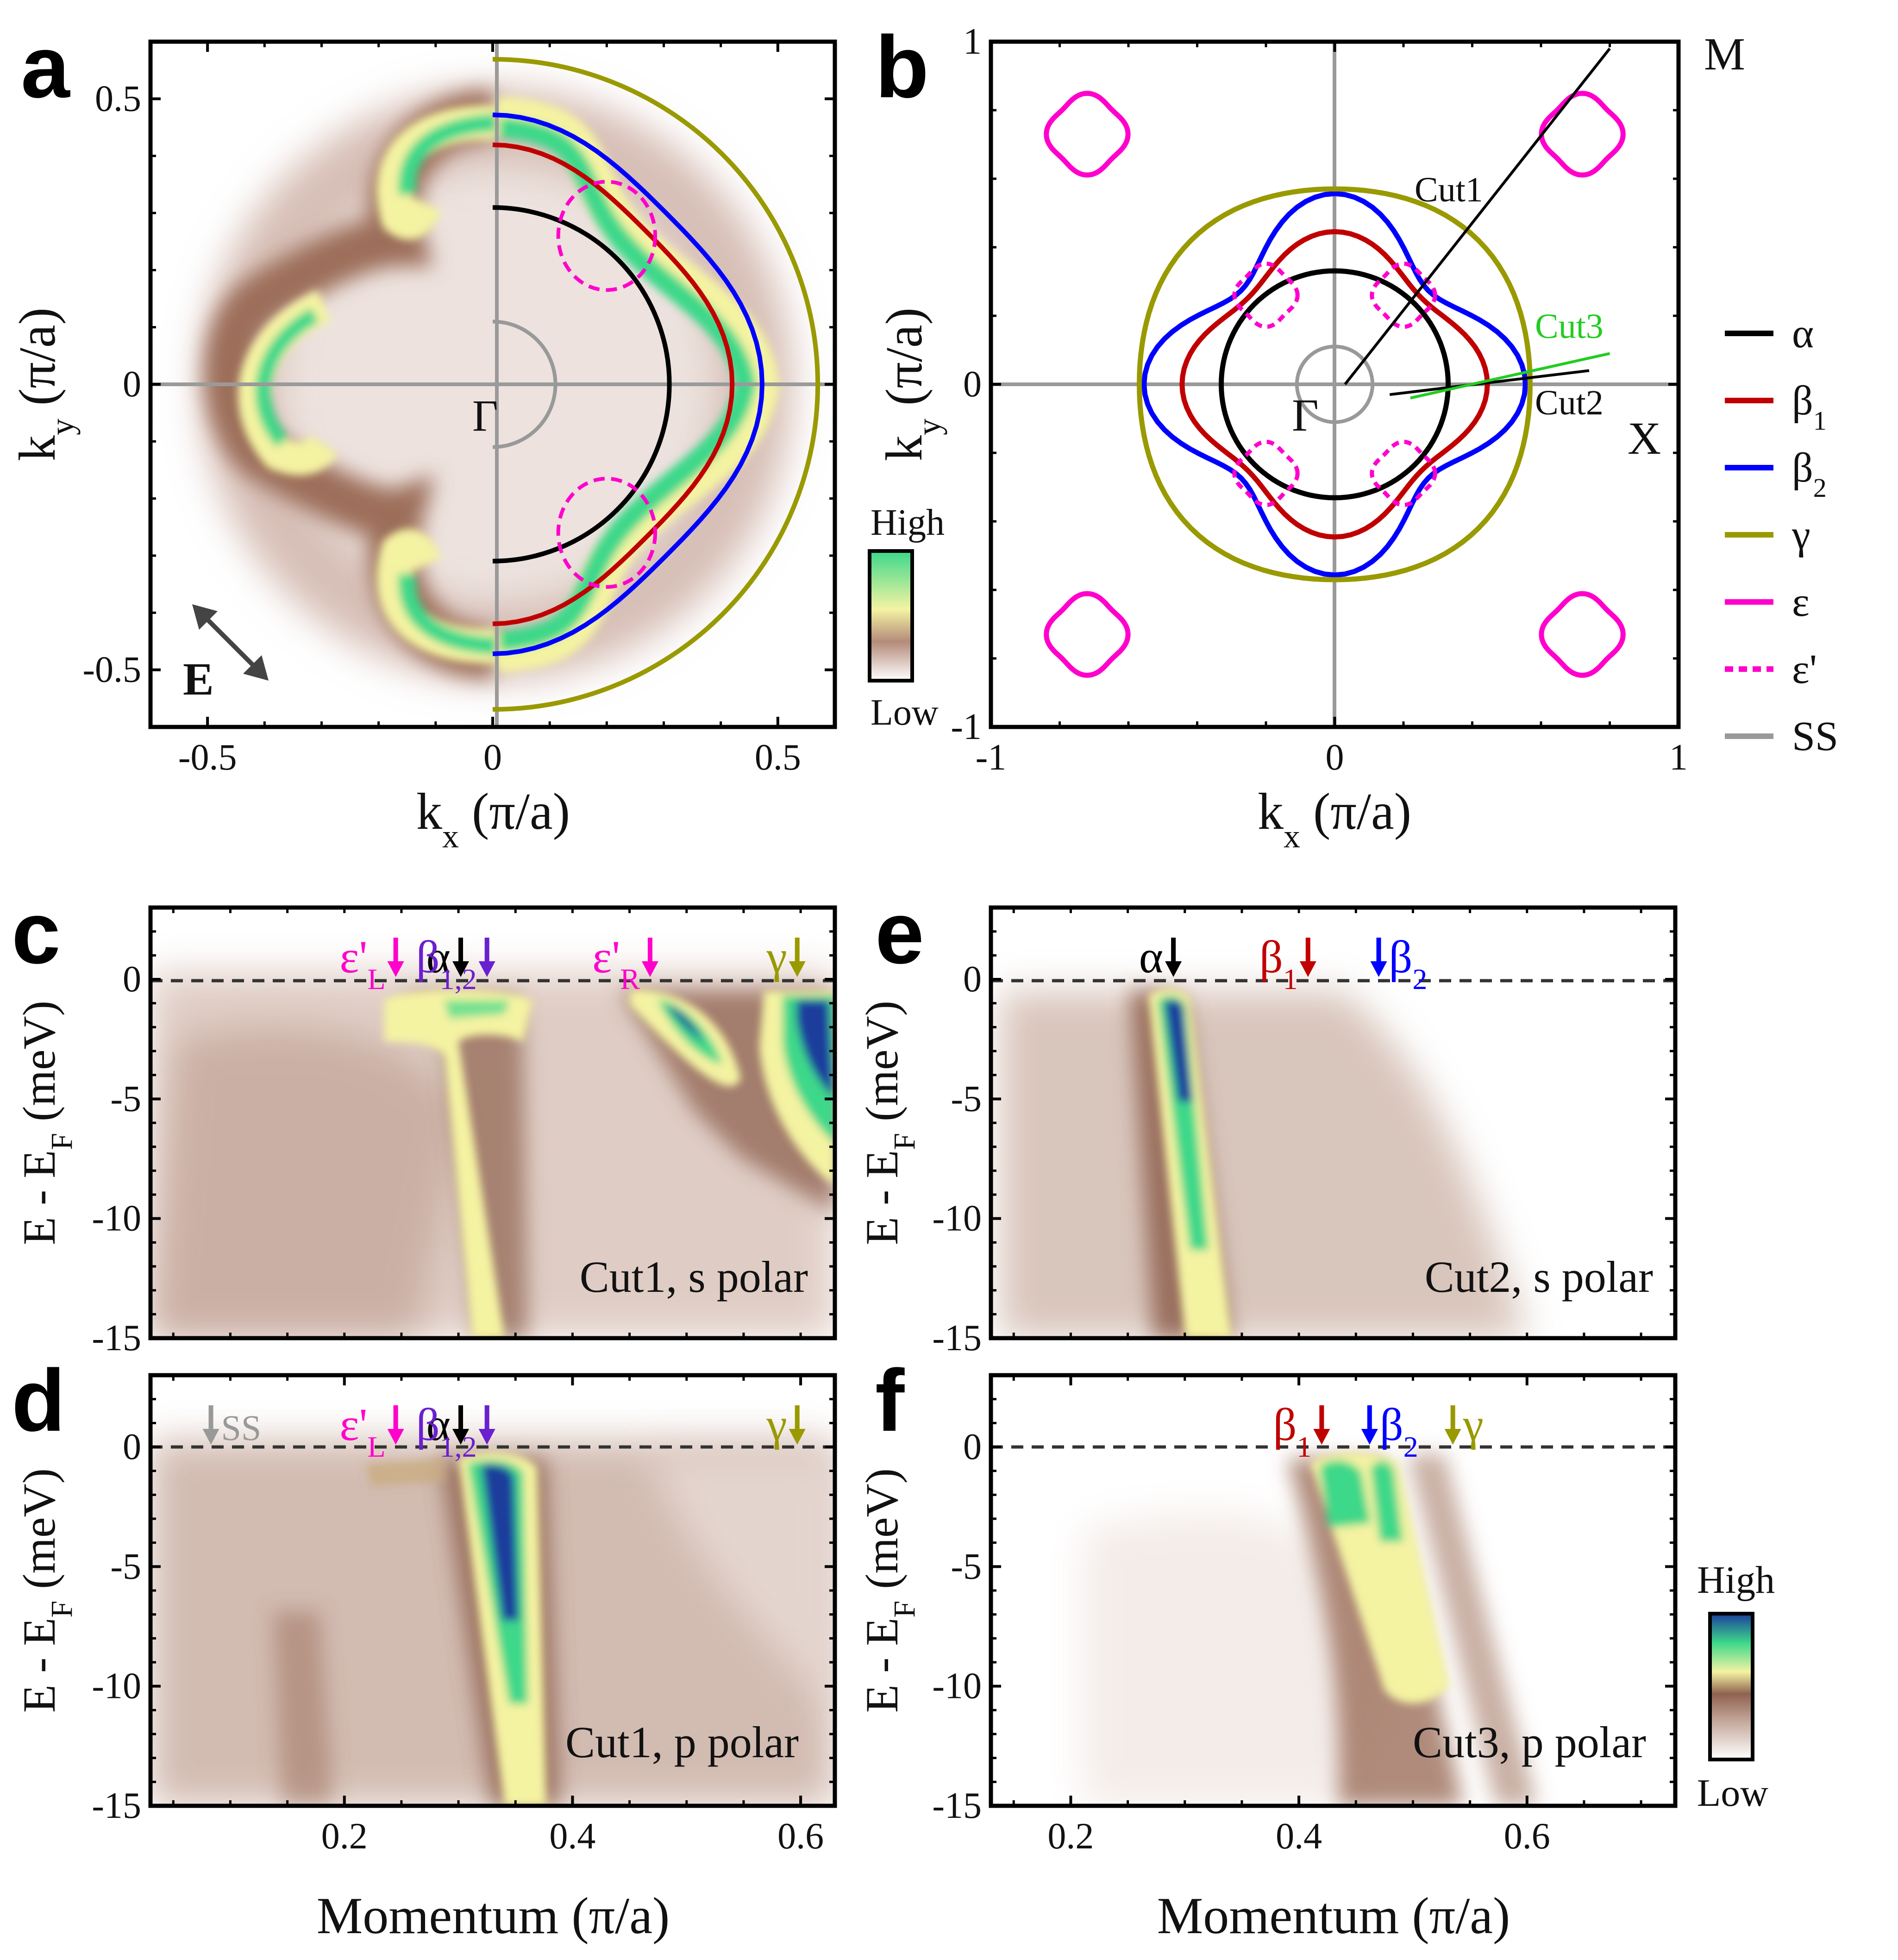 This screenshot has width=1898, height=1960. What do you see at coordinates (446, 964) in the screenshot?
I see `marker-label: β1,2` at bounding box center [446, 964].